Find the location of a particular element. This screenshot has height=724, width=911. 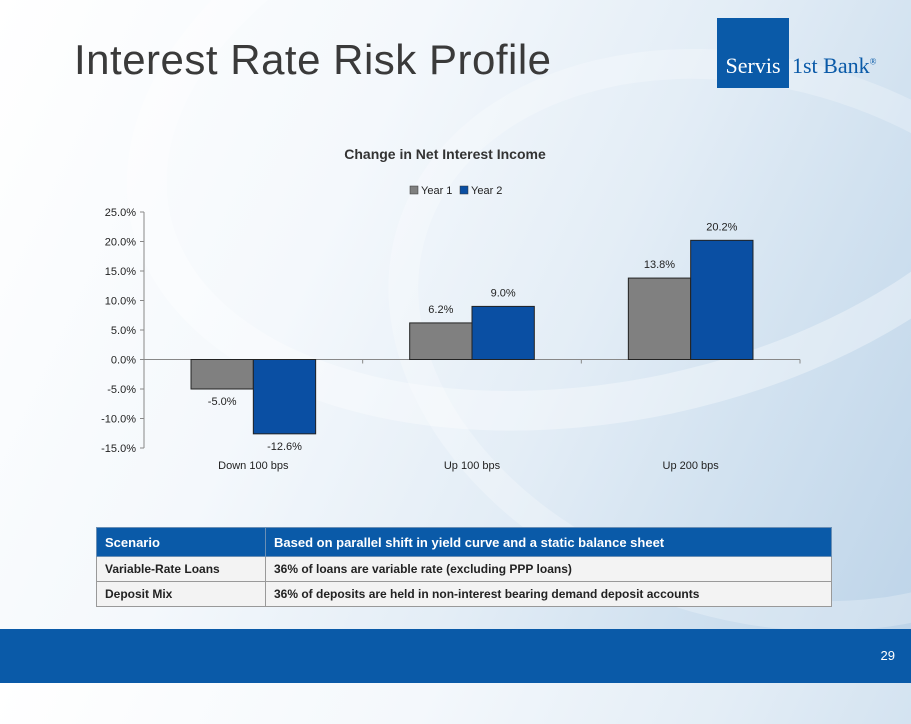

y-tick-label: 10.0% is located at coordinates (120, 302).